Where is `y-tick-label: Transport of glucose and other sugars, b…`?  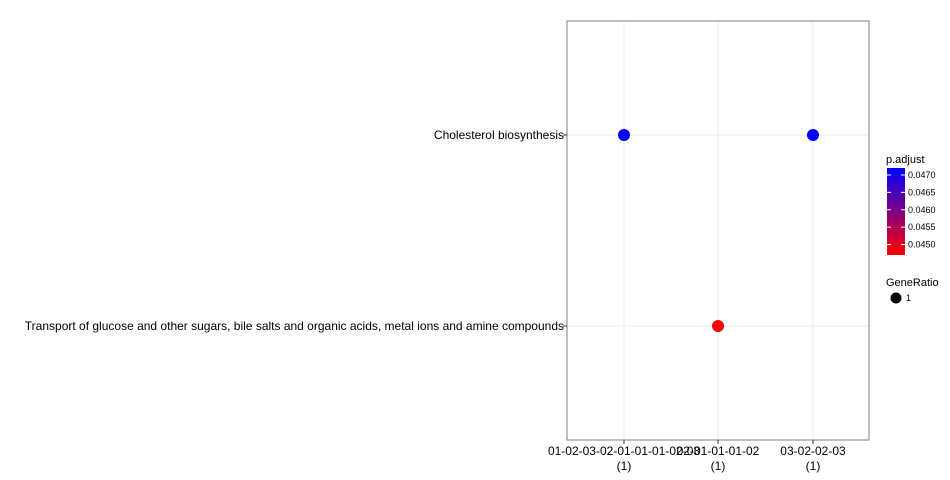
y-tick-label: Transport of glucose and other sugars, b… is located at coordinates (294, 326).